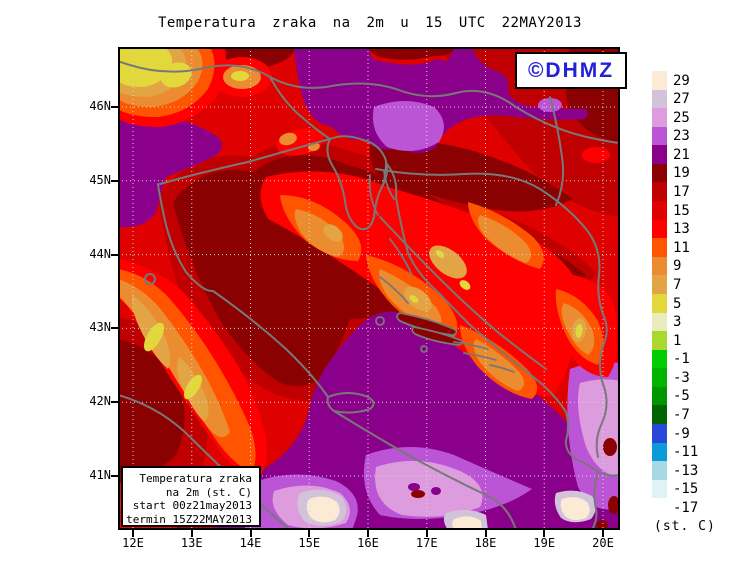 The width and height of the screenshot is (740, 582). Describe the element at coordinates (677, 266) in the screenshot. I see `colorbar-label: 9` at that location.